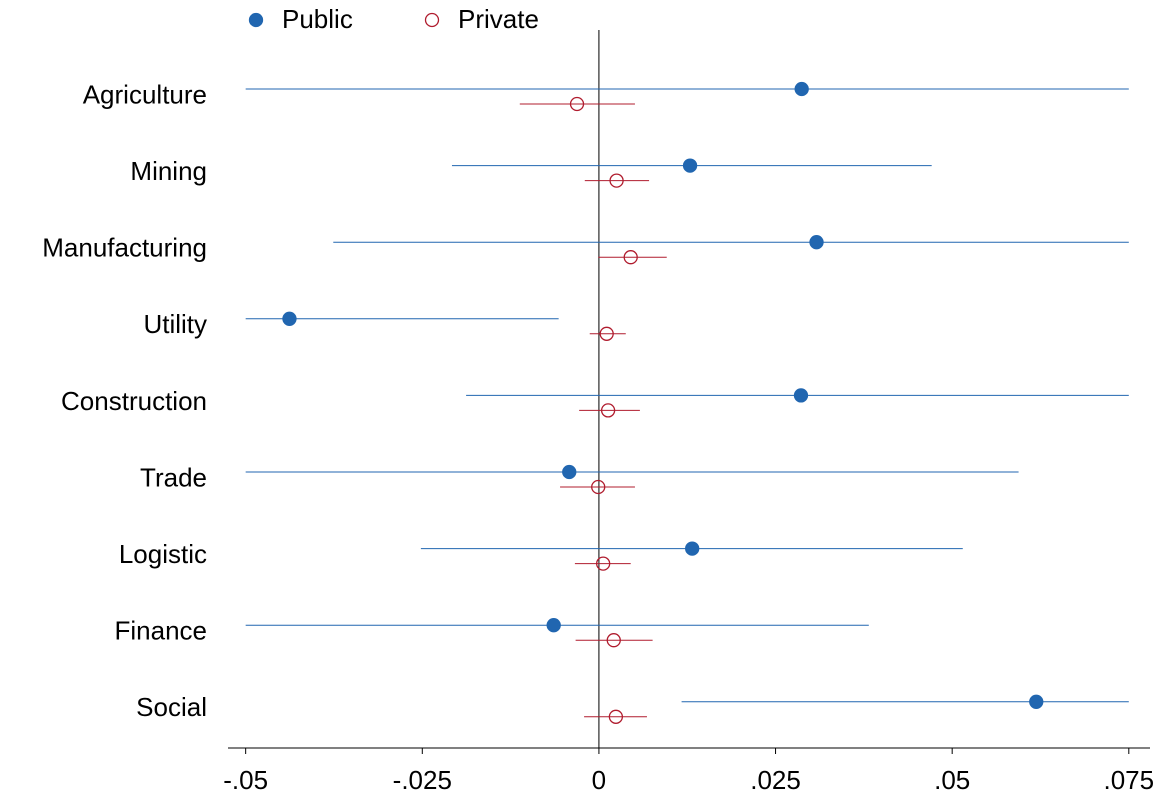  I want to click on y-tick-label: Agriculture, so click(145, 94).